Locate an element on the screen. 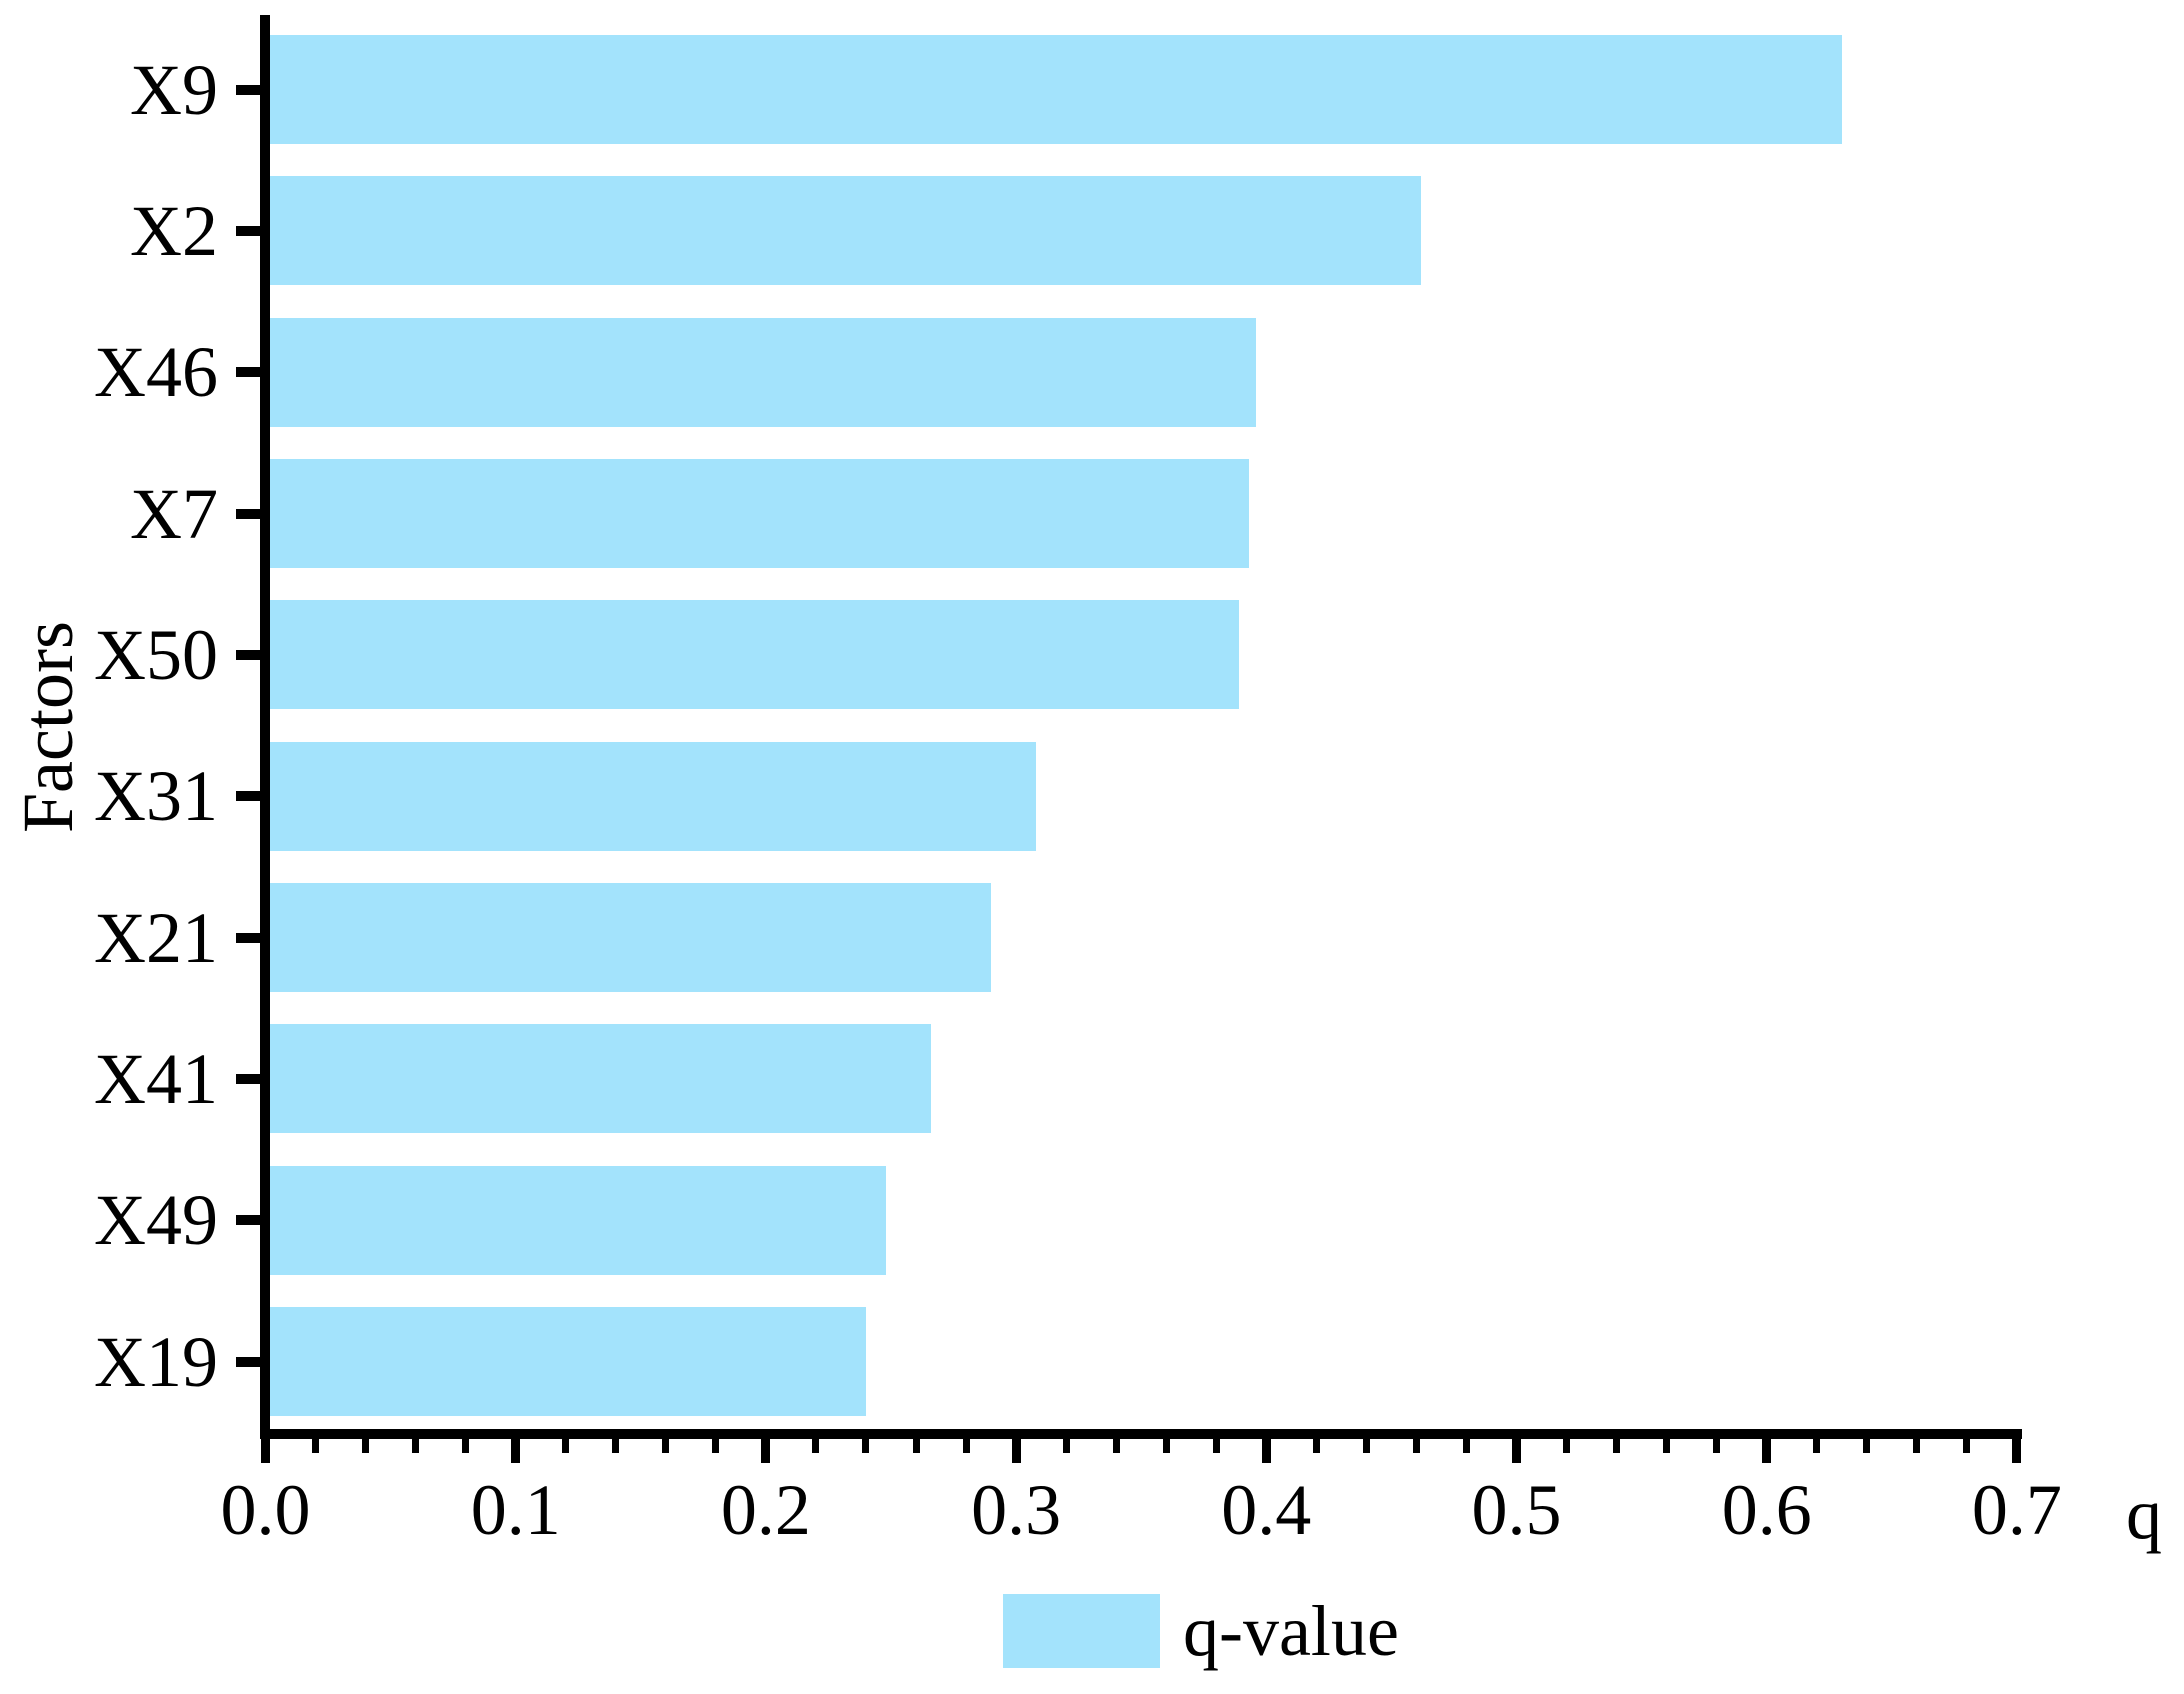 The image size is (2184, 1694). x-tick-label: 0.4 is located at coordinates (1266, 1510).